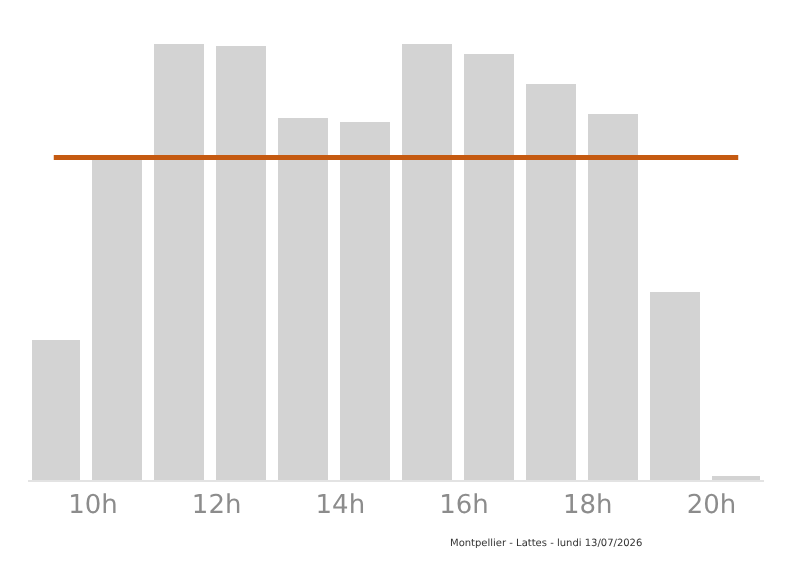  I want to click on x-tick-label: 18h, so click(587, 506).